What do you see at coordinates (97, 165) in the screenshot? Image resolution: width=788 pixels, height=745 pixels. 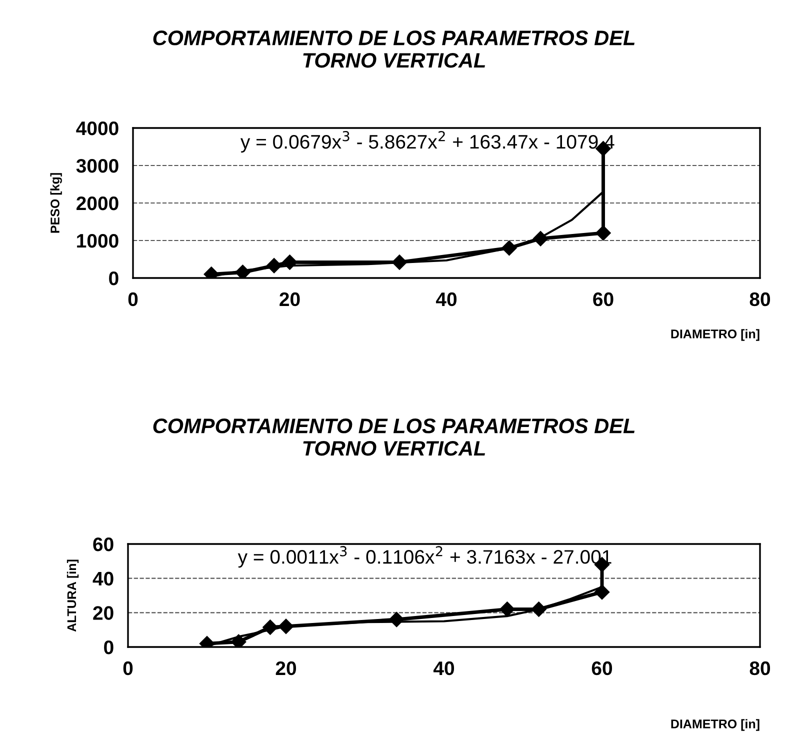 I see `y-tick-label: 3000` at bounding box center [97, 165].